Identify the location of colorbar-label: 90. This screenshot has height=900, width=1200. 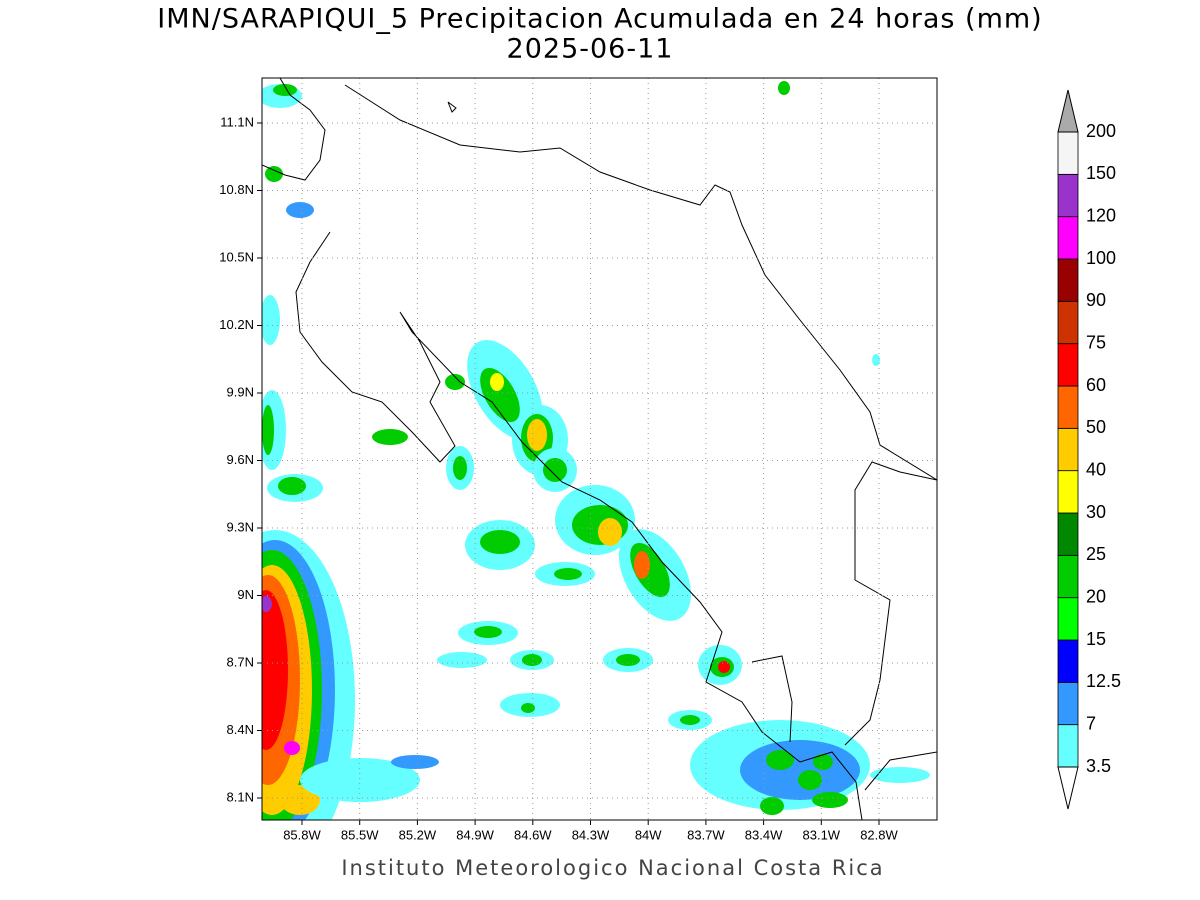
(1096, 300).